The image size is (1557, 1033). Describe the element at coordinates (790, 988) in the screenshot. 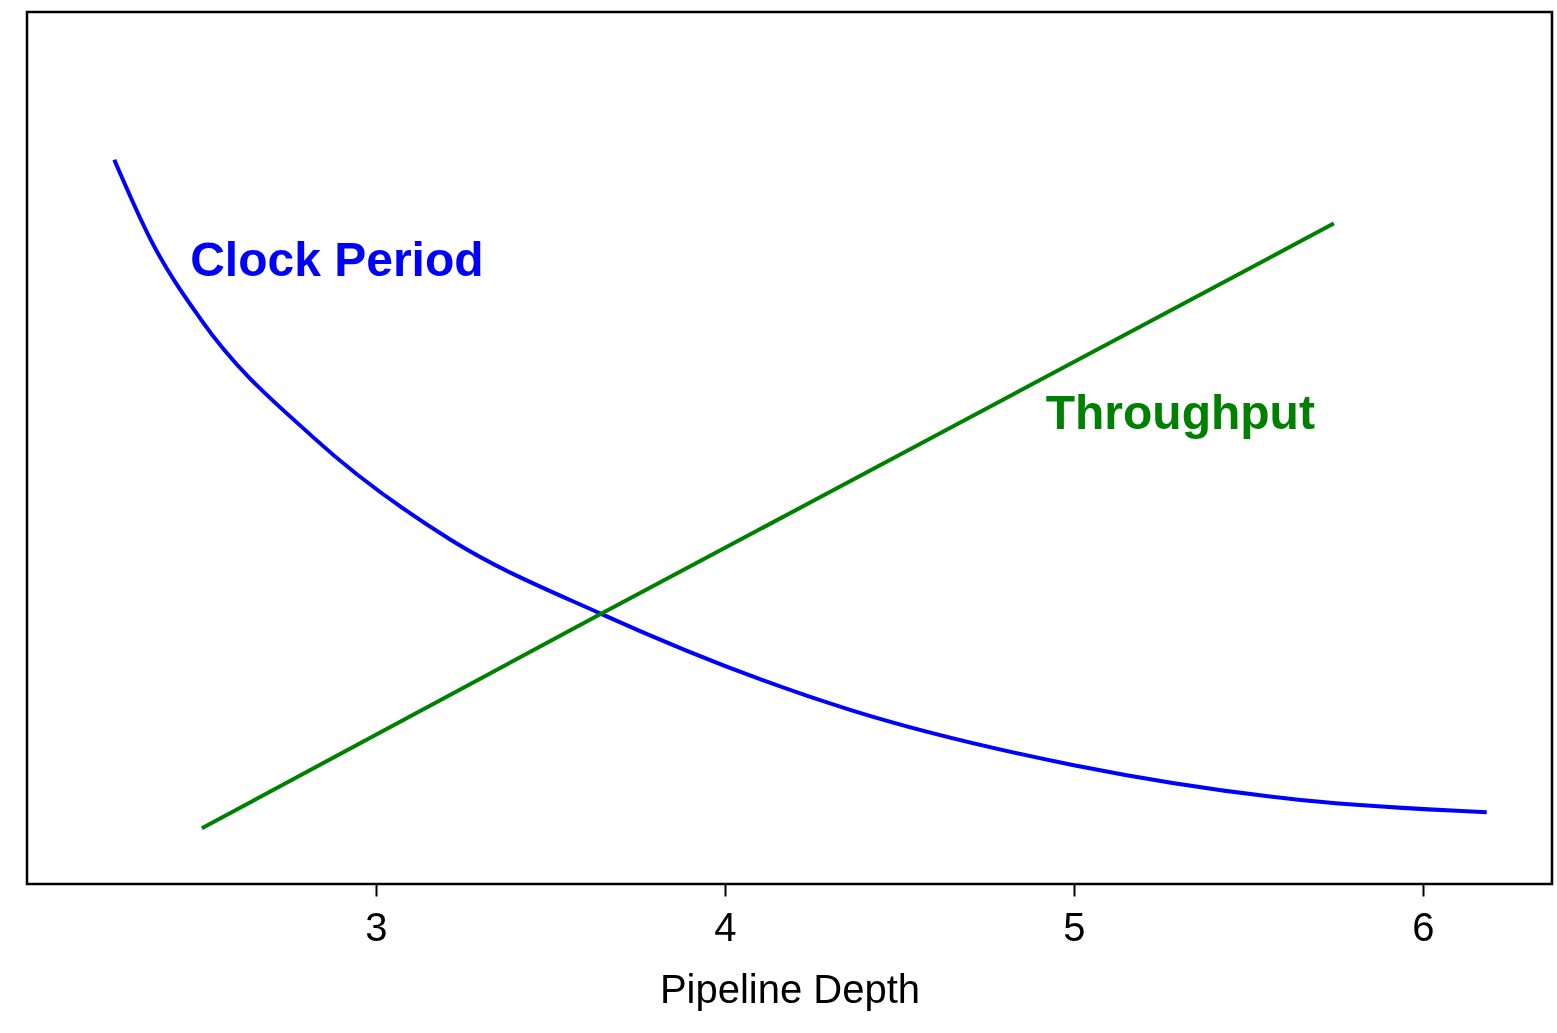

I see `x-axis-title: Pipeline Depth` at that location.